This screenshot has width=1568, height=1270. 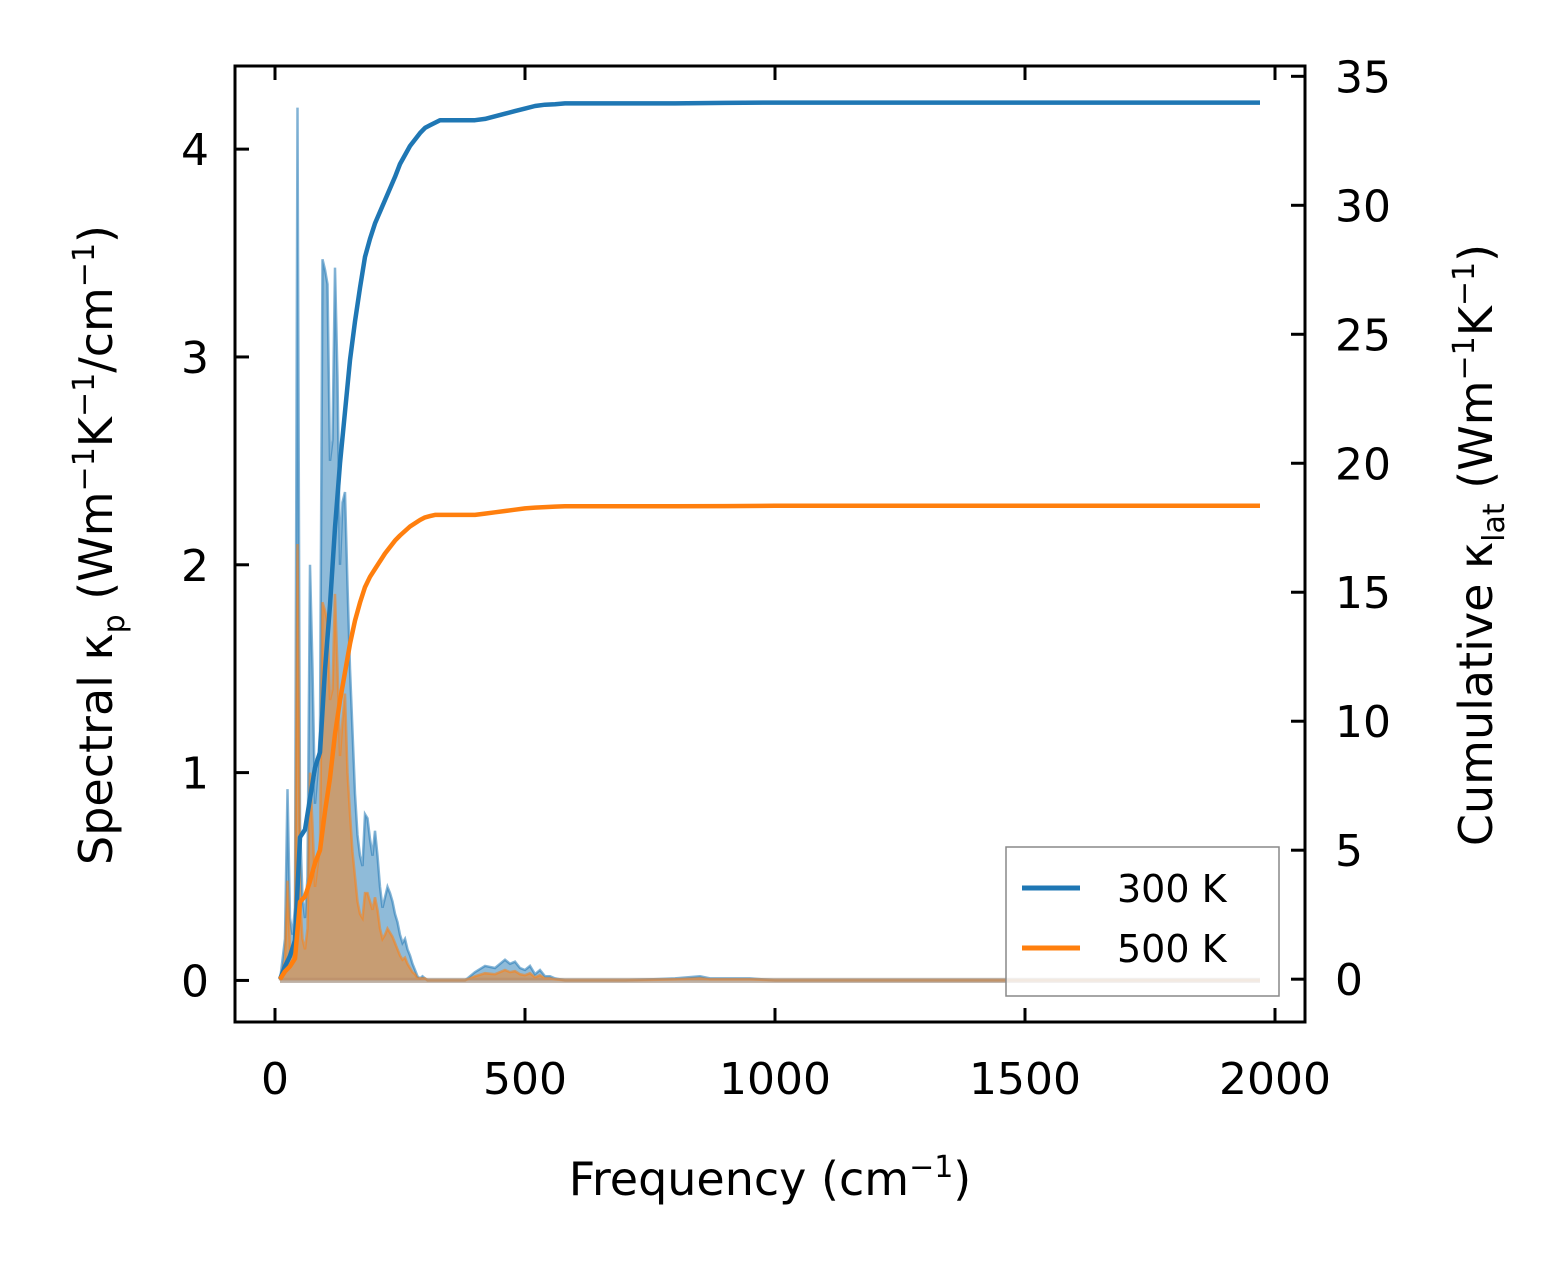 What do you see at coordinates (1363, 77) in the screenshot?
I see `y-tick-label-right: 35` at bounding box center [1363, 77].